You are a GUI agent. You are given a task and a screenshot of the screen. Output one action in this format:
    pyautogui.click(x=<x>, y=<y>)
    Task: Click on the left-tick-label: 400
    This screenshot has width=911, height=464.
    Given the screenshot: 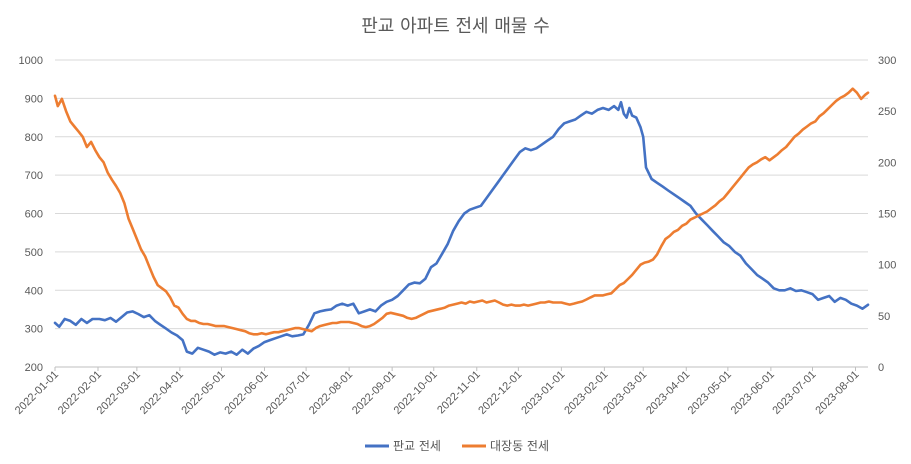 What is the action you would take?
    pyautogui.click(x=34, y=291)
    